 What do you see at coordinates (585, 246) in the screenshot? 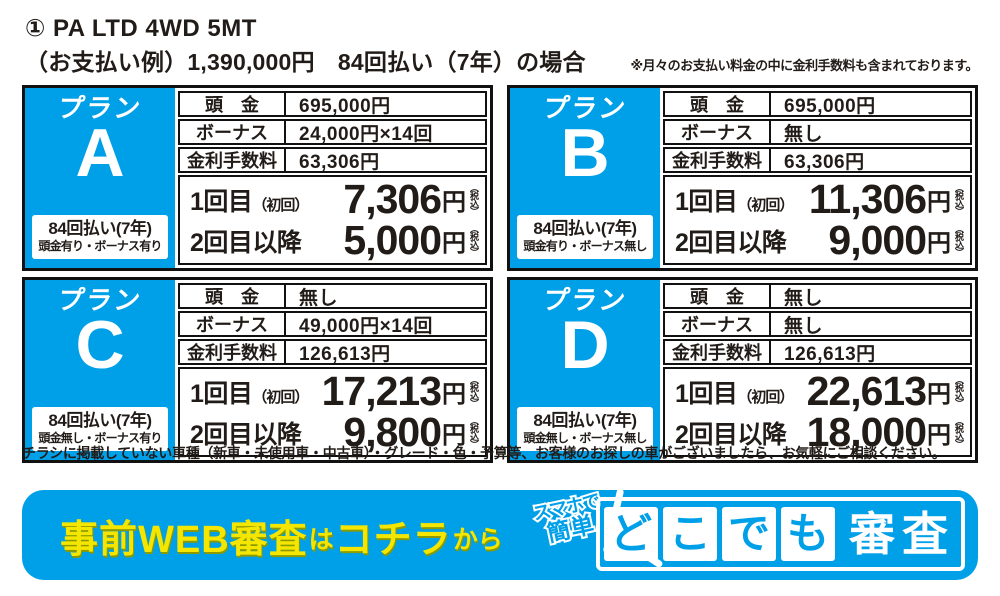
I see `plan-terms-conditions: 頭金有り・ボーナス無し` at bounding box center [585, 246].